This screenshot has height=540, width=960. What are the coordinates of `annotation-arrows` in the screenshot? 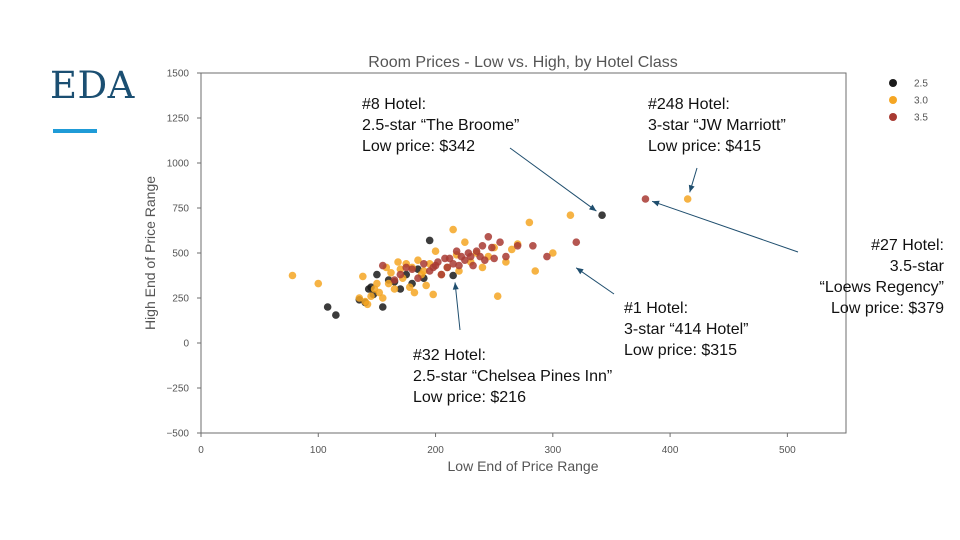 It's located at (625, 239).